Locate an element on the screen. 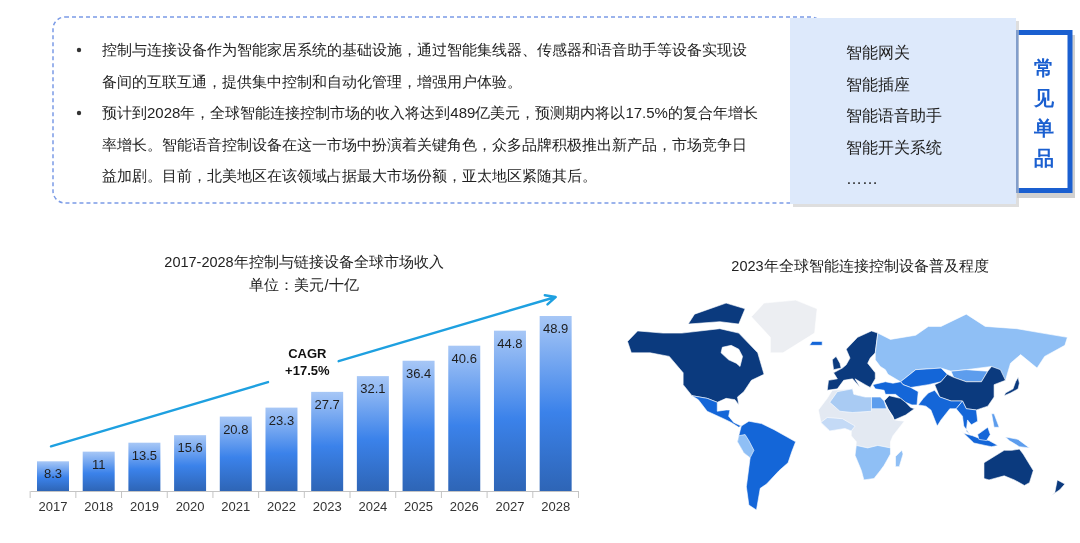  data-label: 32.1 is located at coordinates (373, 389).